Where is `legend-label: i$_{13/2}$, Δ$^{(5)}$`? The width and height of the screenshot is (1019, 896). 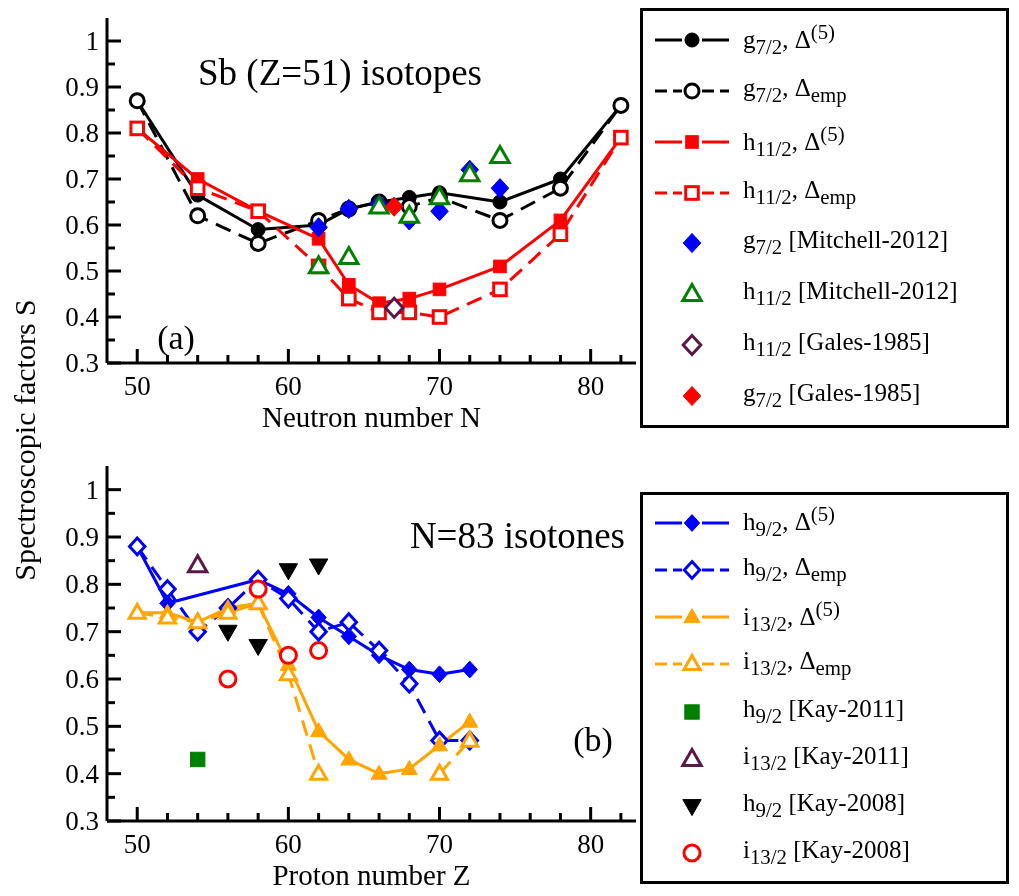 legend-label: i$_{13/2}$, Δ$^{(5)}$ is located at coordinates (791, 617).